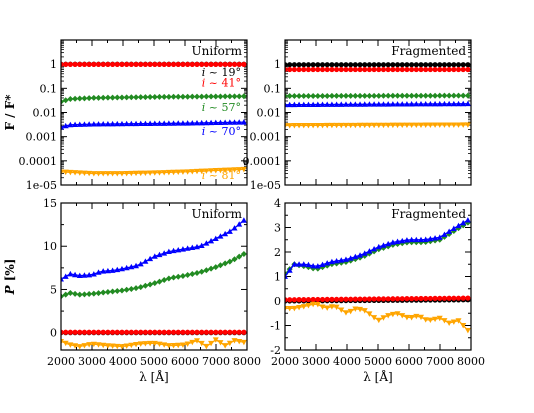 Image resolution: width=534 pixels, height=413 pixels. Describe the element at coordinates (10, 277) in the screenshot. I see `y-axis-label: P [%]` at that location.